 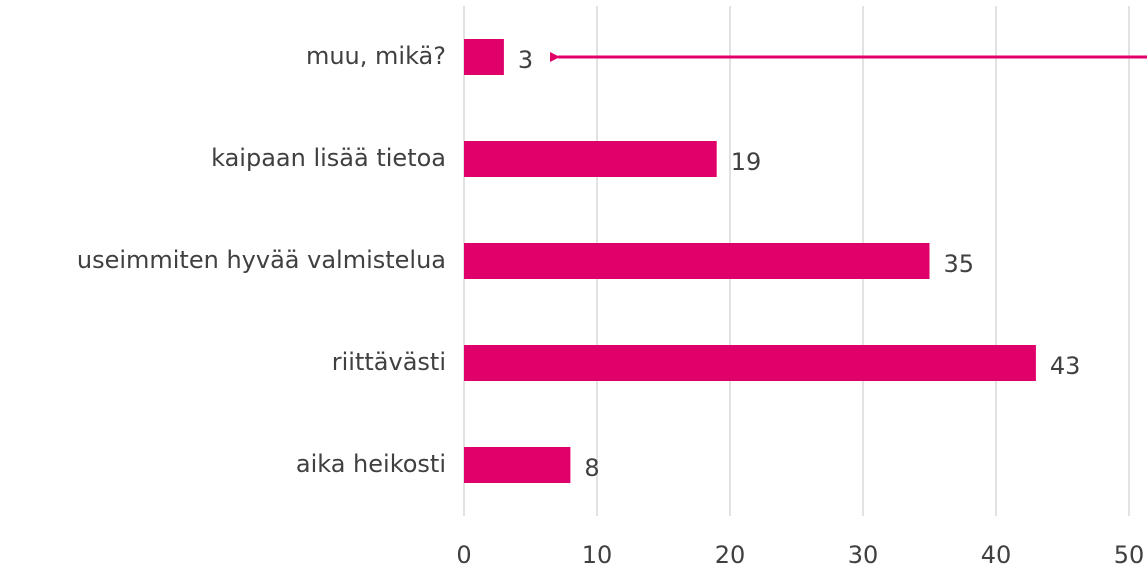 I want to click on y-tick-label: riittävästi, so click(x=389, y=362).